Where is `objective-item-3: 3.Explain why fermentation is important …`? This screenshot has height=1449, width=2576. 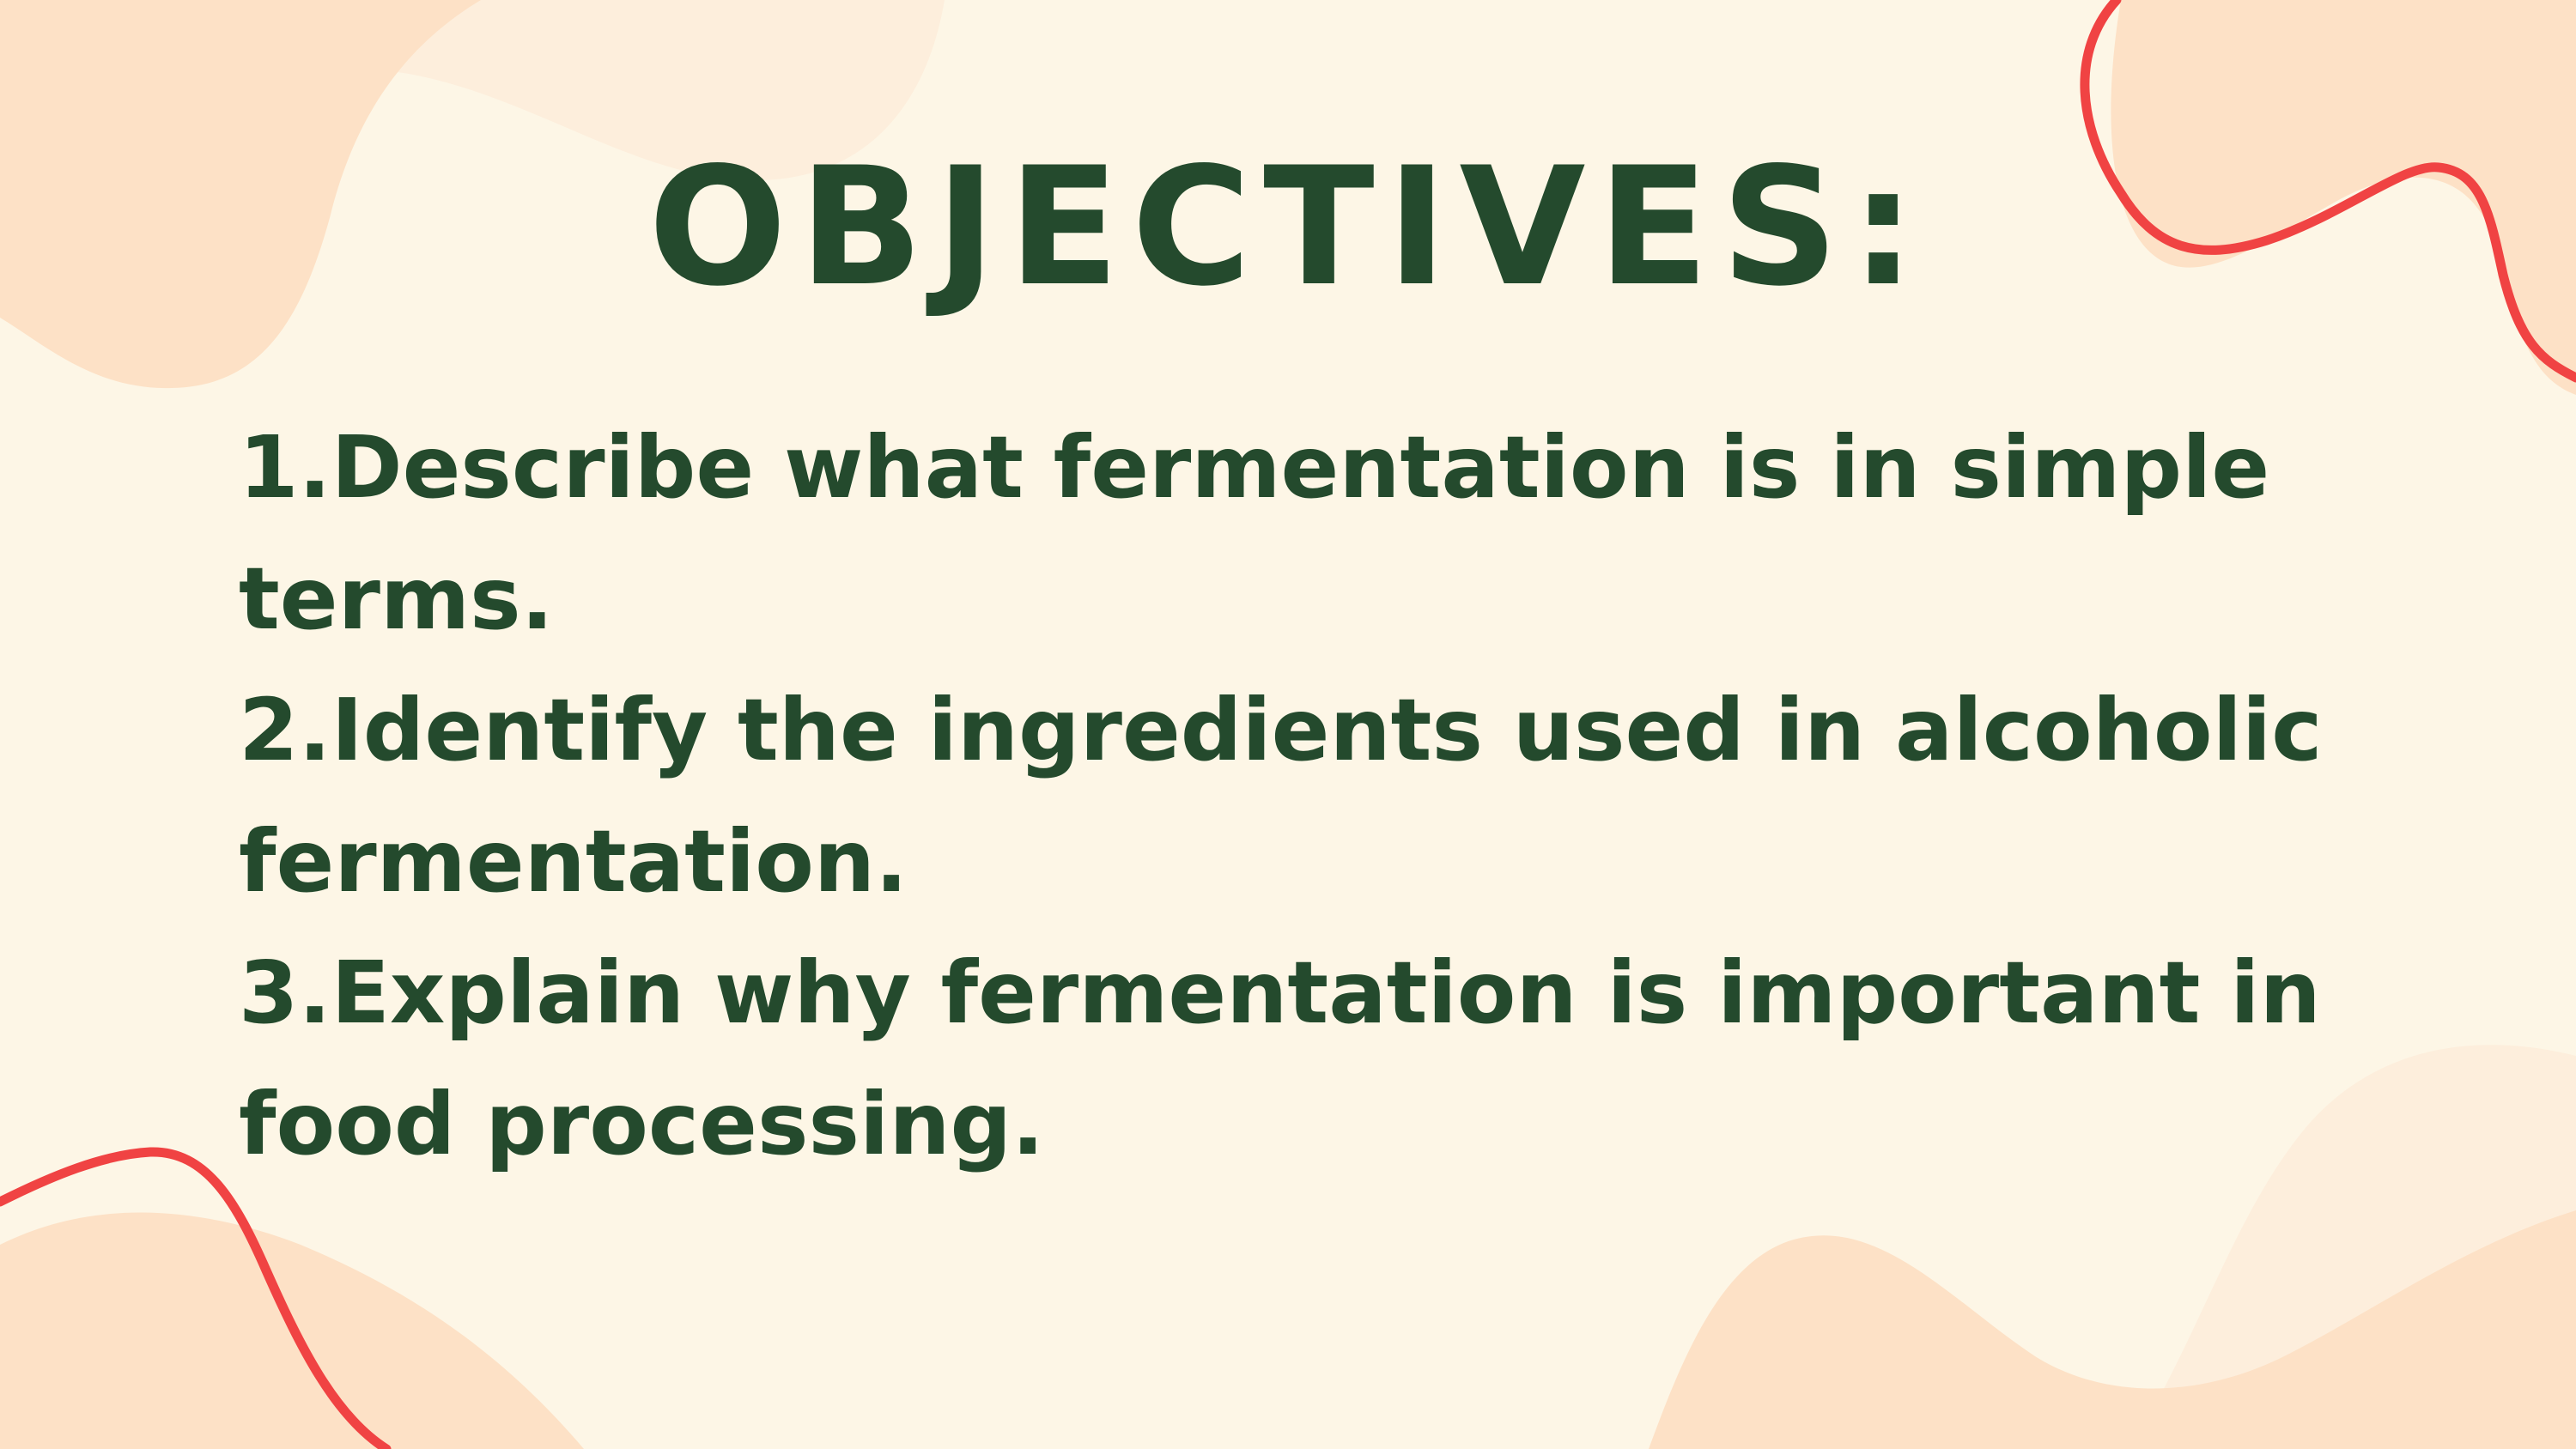 objective-item-3: 3.Explain why fermentation is important … is located at coordinates (1280, 1058).